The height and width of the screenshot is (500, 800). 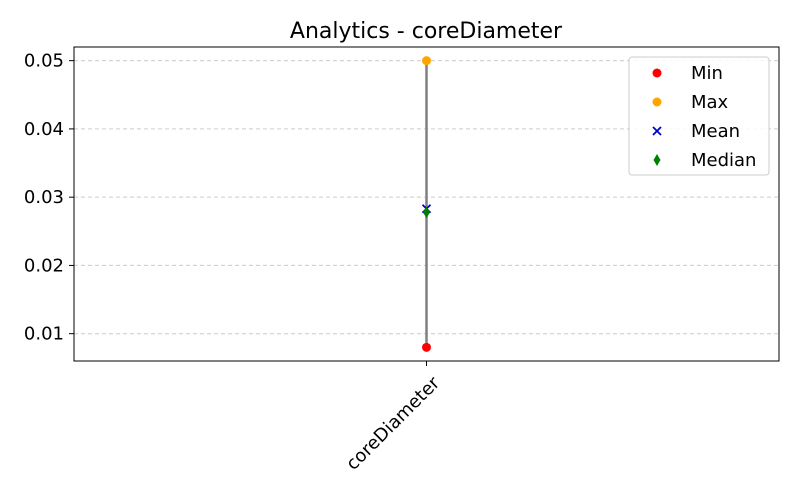 What do you see at coordinates (44, 197) in the screenshot?
I see `y-tick-label: 0.03` at bounding box center [44, 197].